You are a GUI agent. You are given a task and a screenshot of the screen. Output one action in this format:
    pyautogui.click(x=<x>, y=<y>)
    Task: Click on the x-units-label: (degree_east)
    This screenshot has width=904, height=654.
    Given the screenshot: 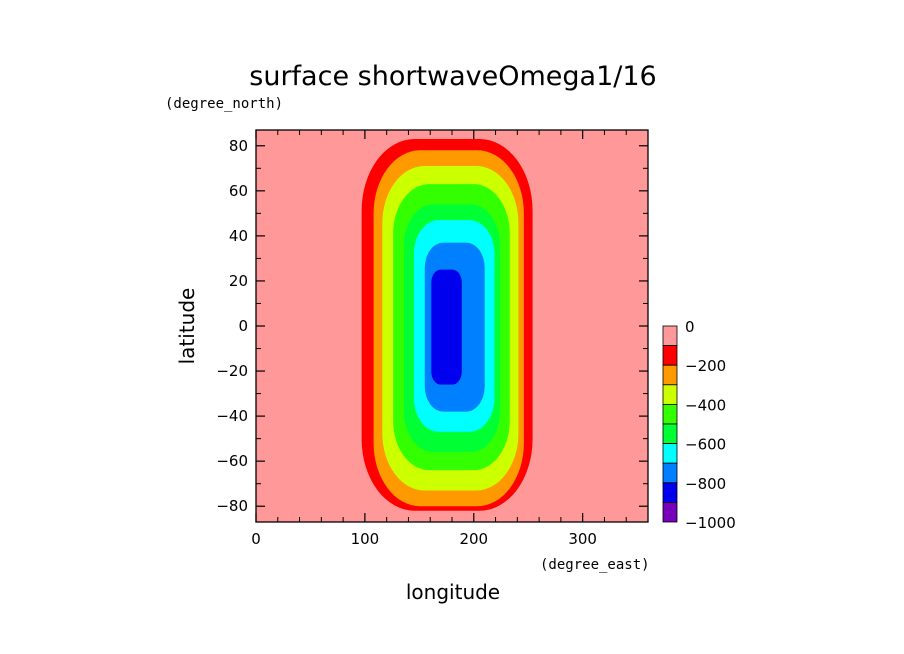 What is the action you would take?
    pyautogui.click(x=595, y=565)
    